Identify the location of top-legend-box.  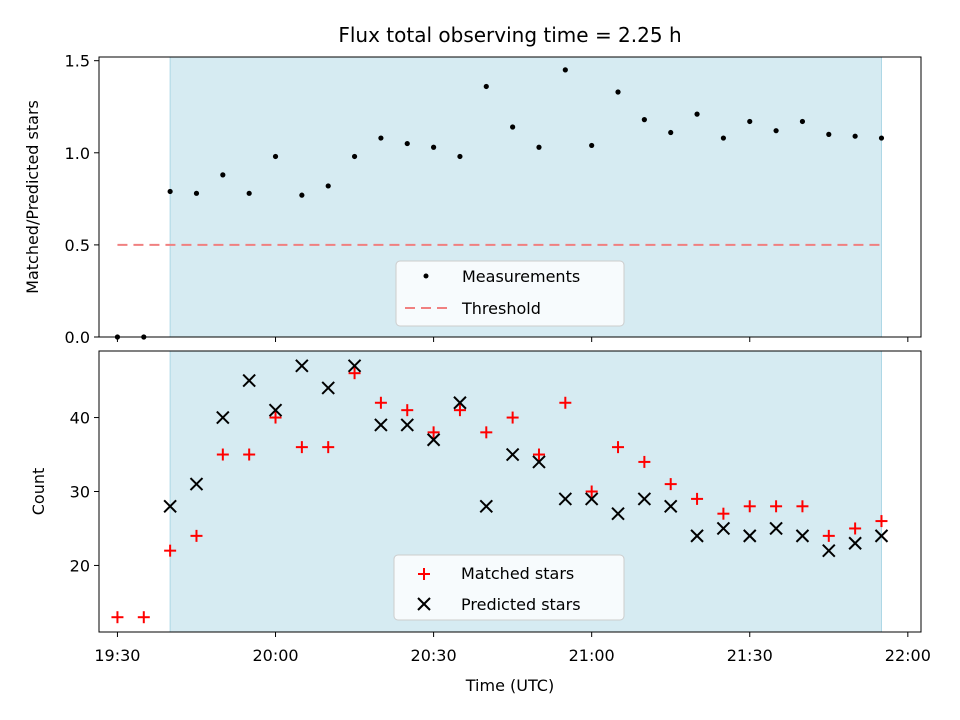
(510, 293).